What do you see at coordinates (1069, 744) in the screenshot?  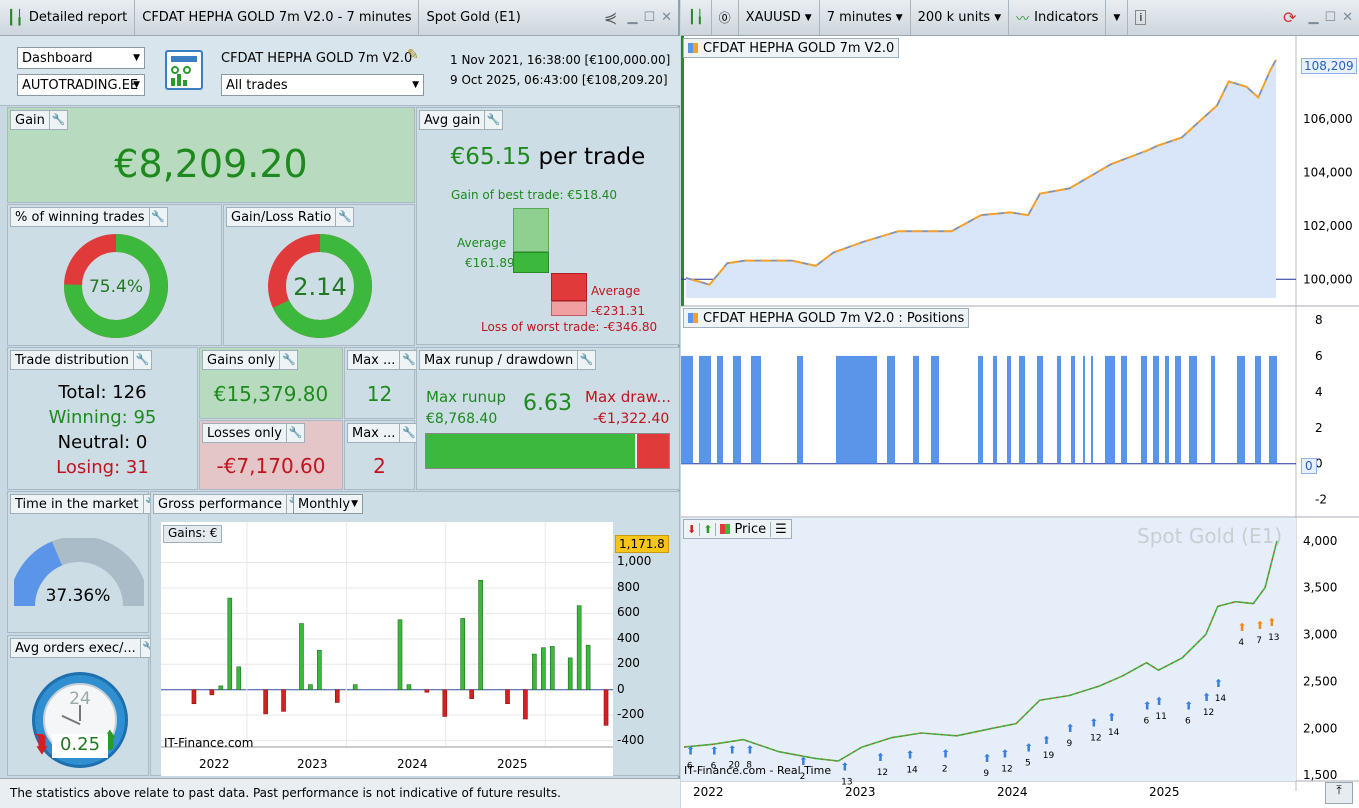 I see `trade-count-label: 9` at bounding box center [1069, 744].